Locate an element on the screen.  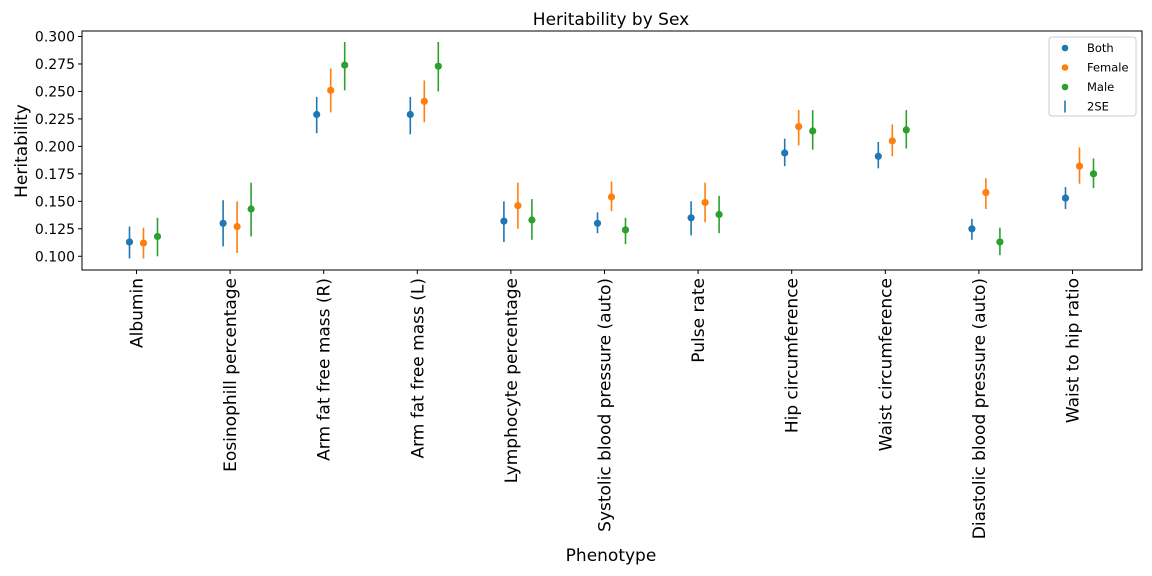
x-tick-label: Eosinophill percentage is located at coordinates (231, 375).